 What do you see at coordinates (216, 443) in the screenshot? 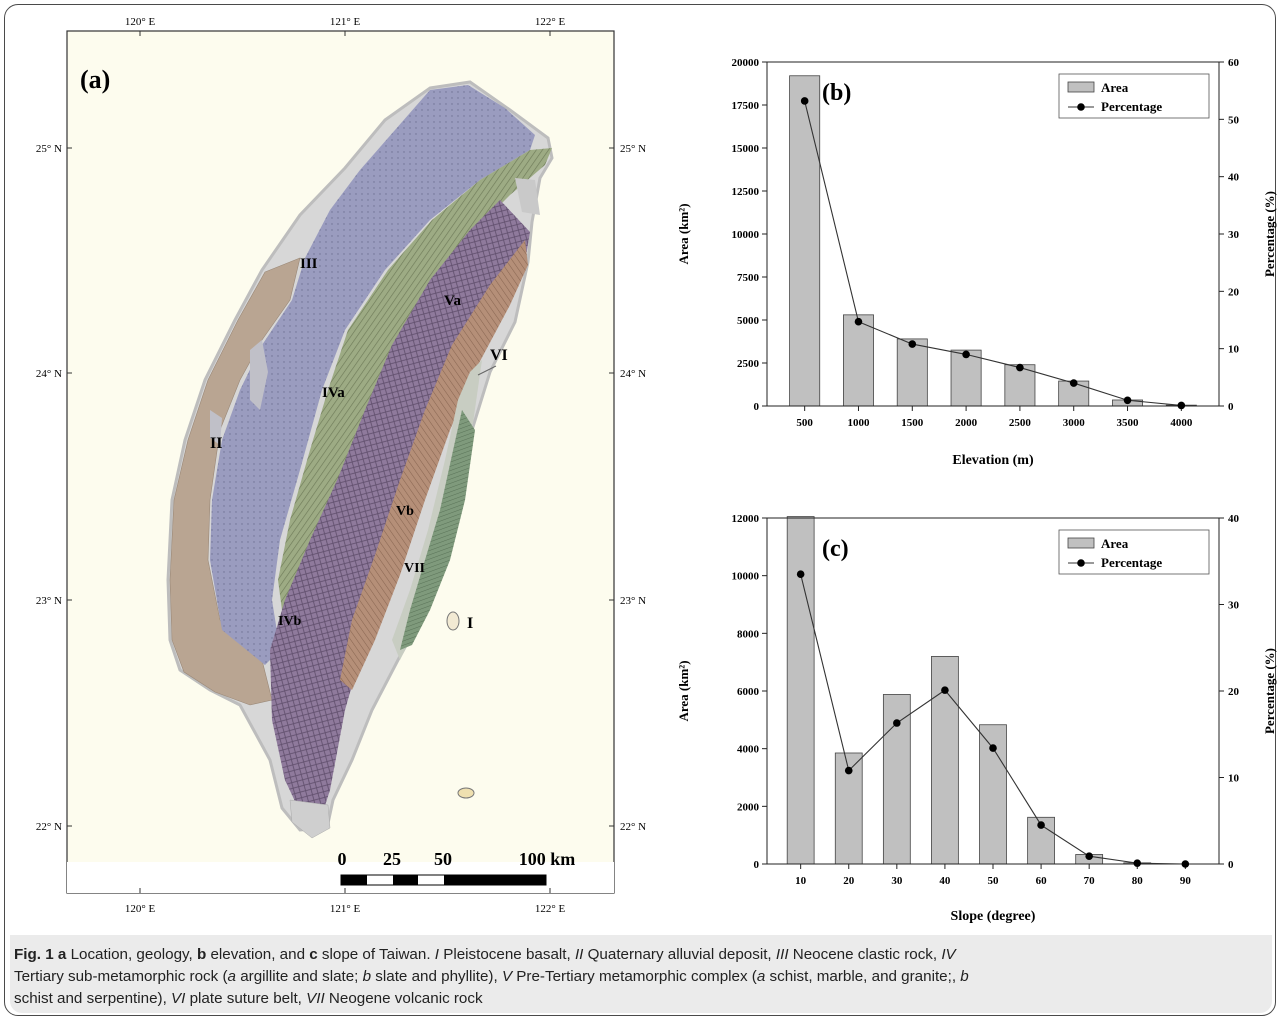
I see `unit-label-ii: II` at bounding box center [216, 443].